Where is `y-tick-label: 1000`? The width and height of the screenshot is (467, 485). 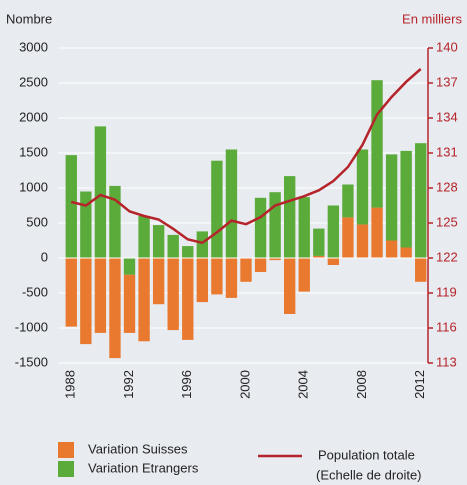 y-tick-label: 1000 is located at coordinates (33, 186).